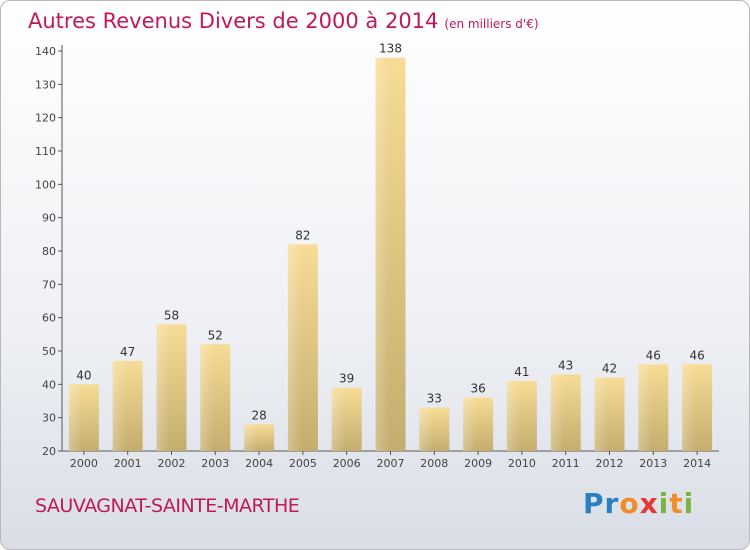  What do you see at coordinates (521, 372) in the screenshot?
I see `data-label: 41` at bounding box center [521, 372].